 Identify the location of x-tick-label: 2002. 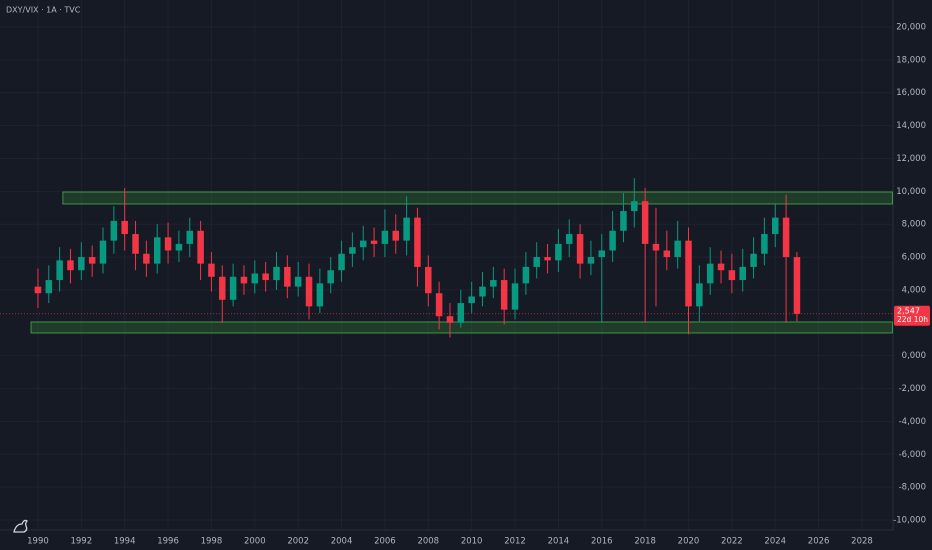
(298, 542).